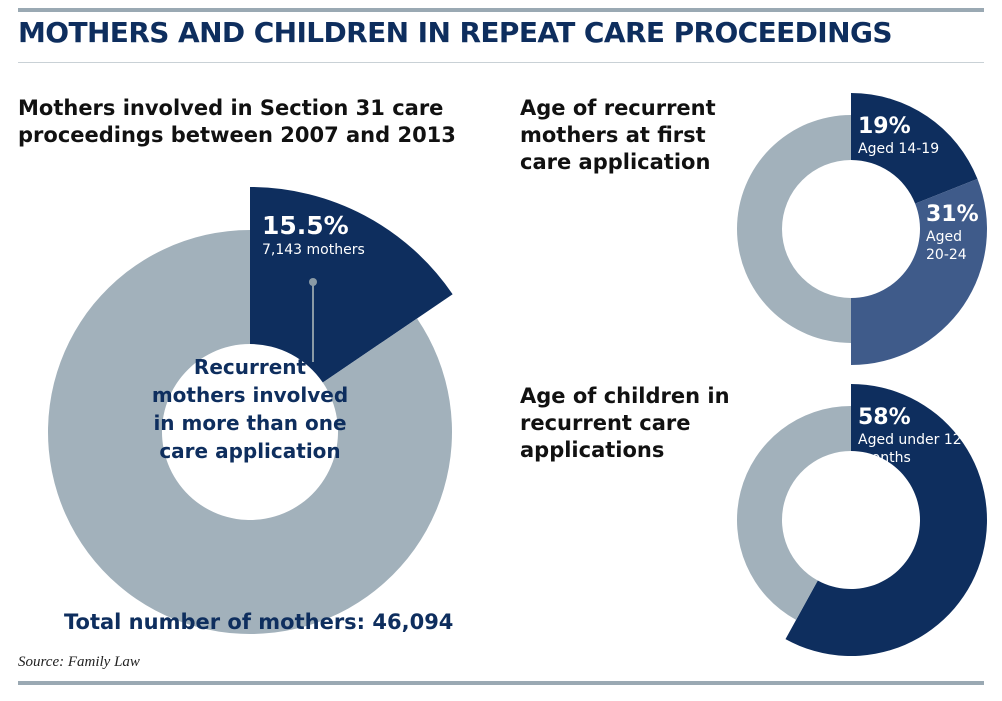  I want to click on chart3-title-line: applications, so click(592, 450).